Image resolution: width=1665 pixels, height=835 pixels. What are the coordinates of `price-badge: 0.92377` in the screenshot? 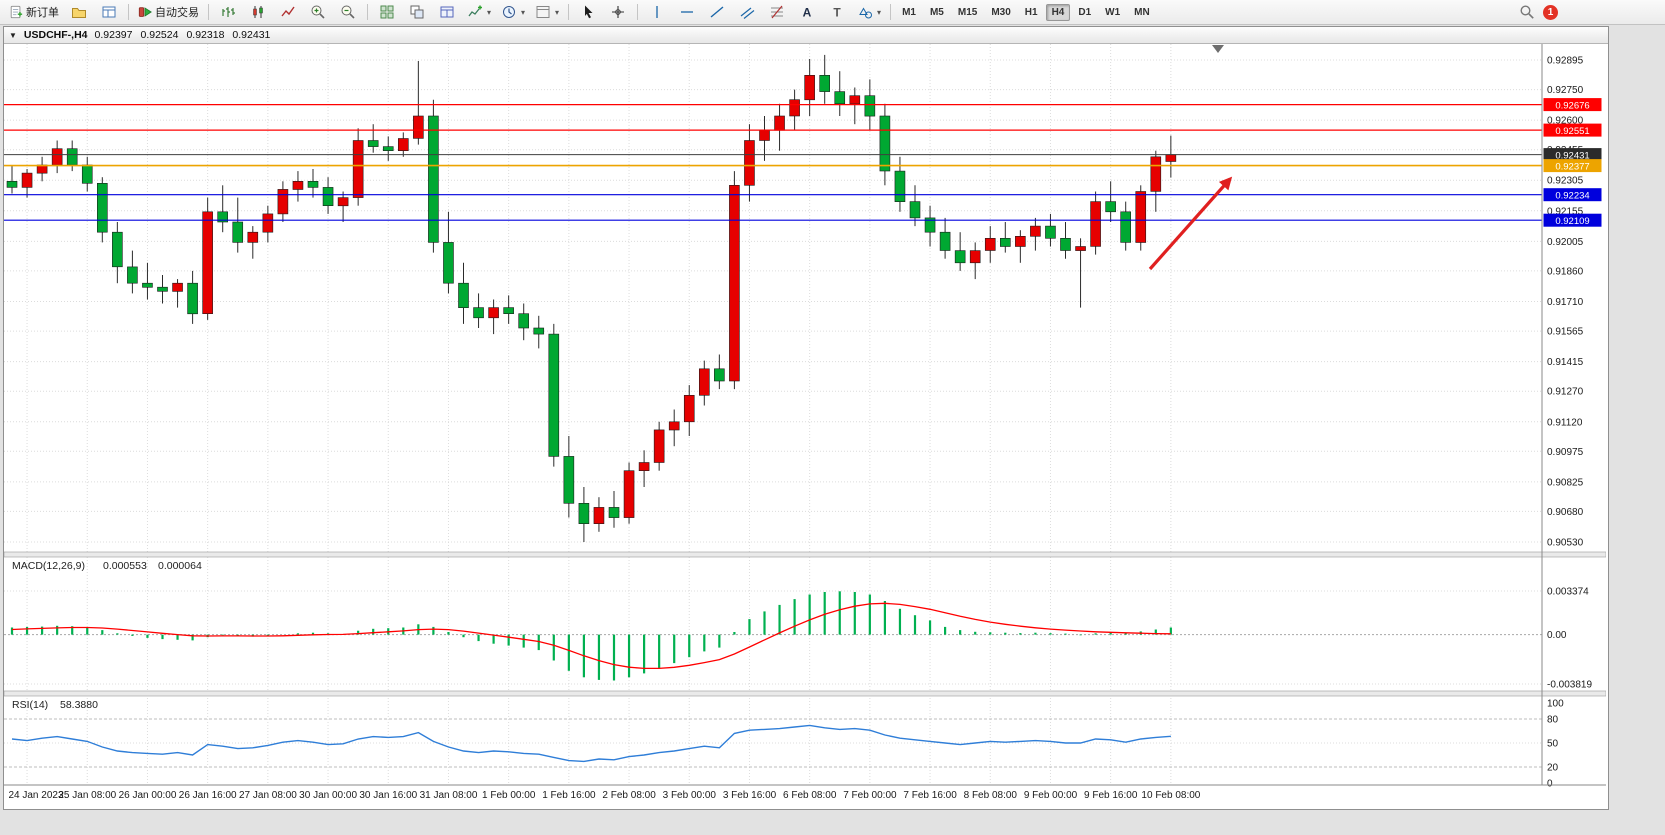 It's located at (1572, 165).